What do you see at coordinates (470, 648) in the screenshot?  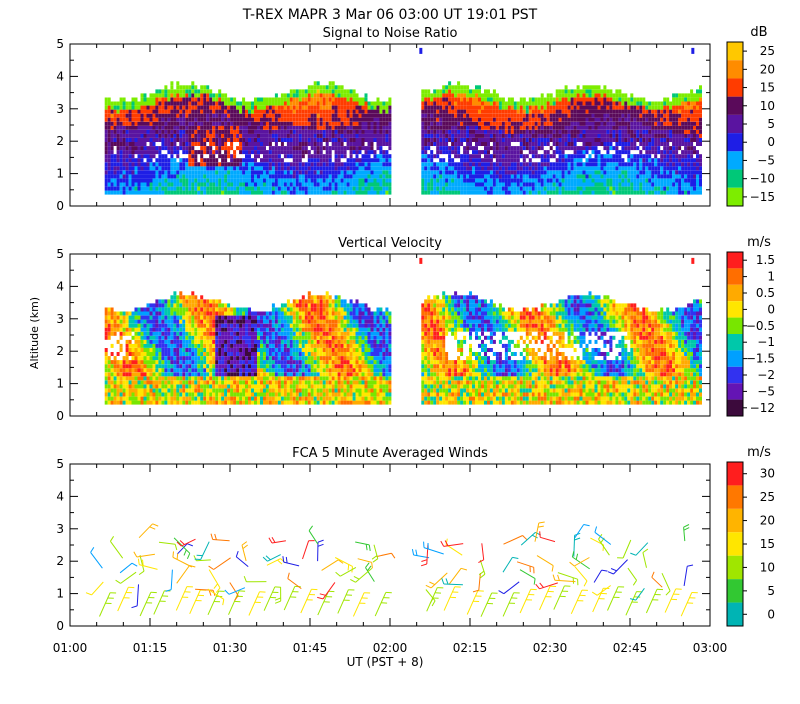 I see `x-tick-label: 02:15` at bounding box center [470, 648].